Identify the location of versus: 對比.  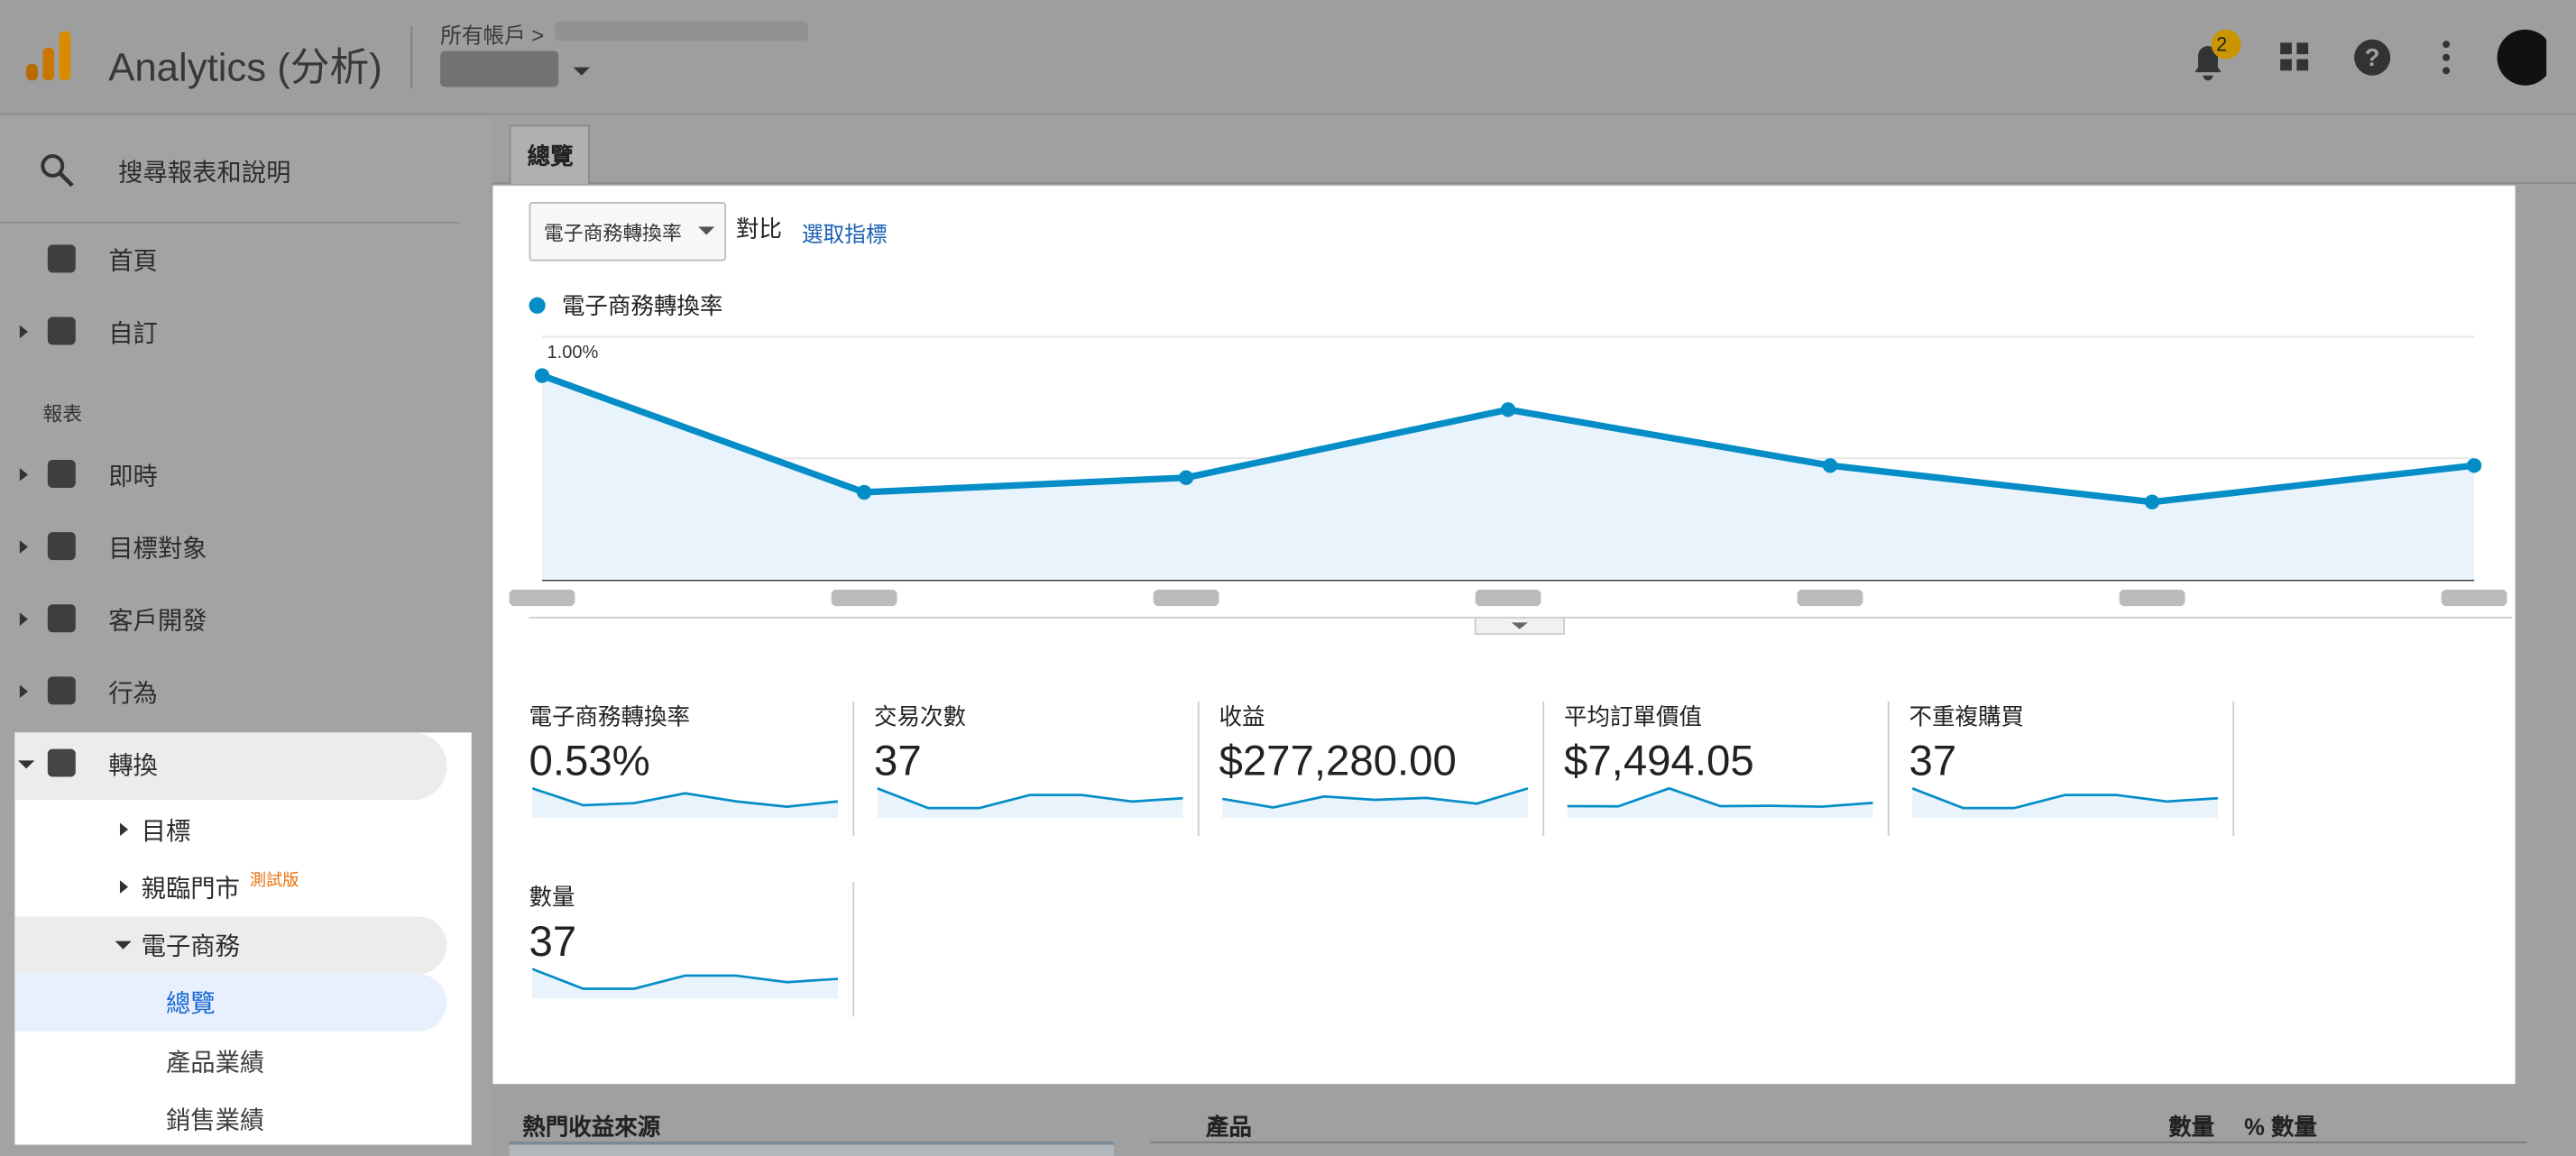
(759, 228).